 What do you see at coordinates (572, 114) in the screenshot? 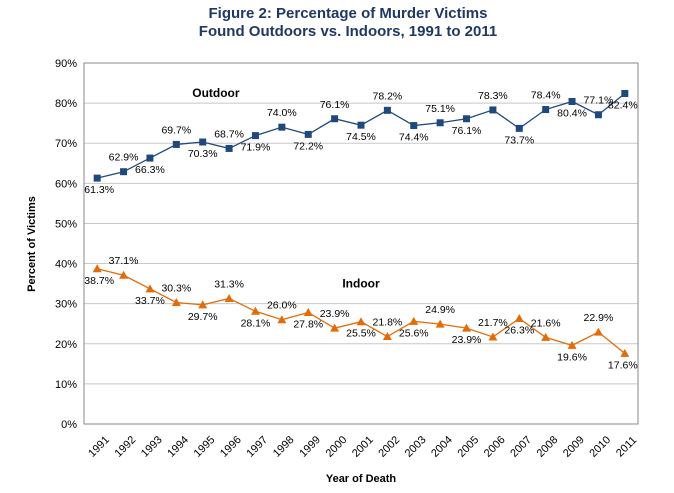
I see `data-label: 80.4%` at bounding box center [572, 114].